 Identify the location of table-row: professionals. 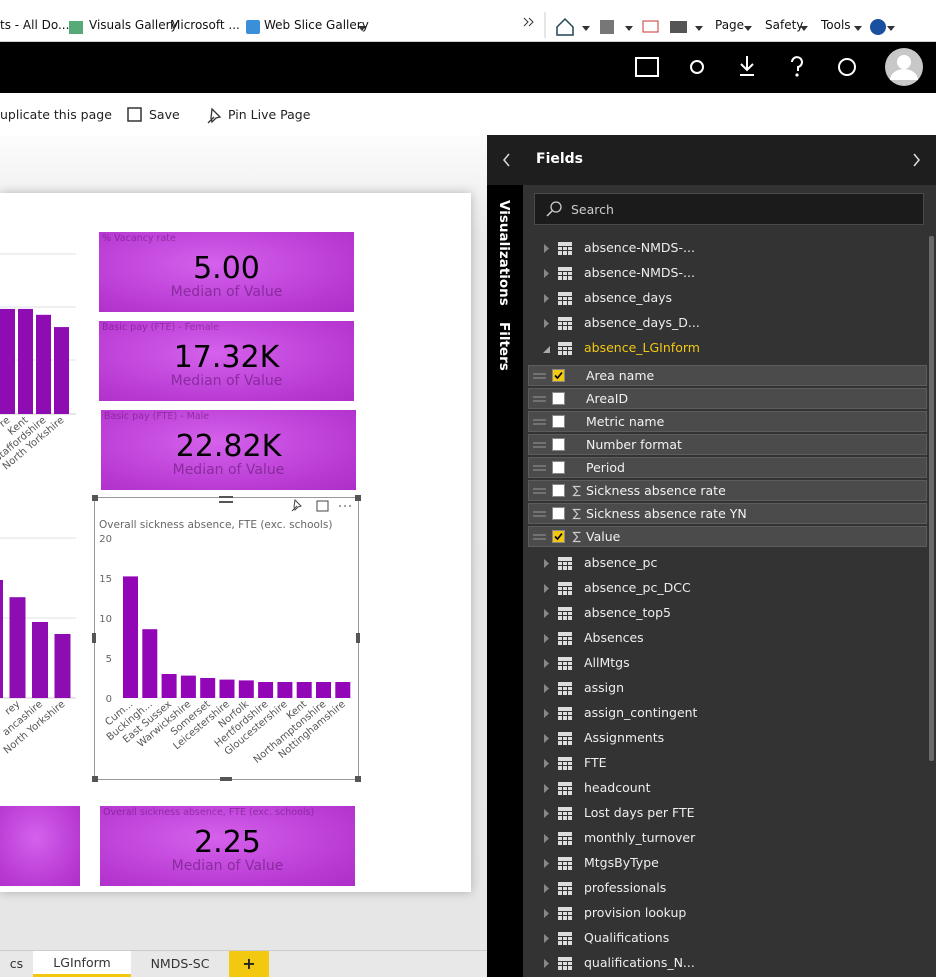
(725, 888).